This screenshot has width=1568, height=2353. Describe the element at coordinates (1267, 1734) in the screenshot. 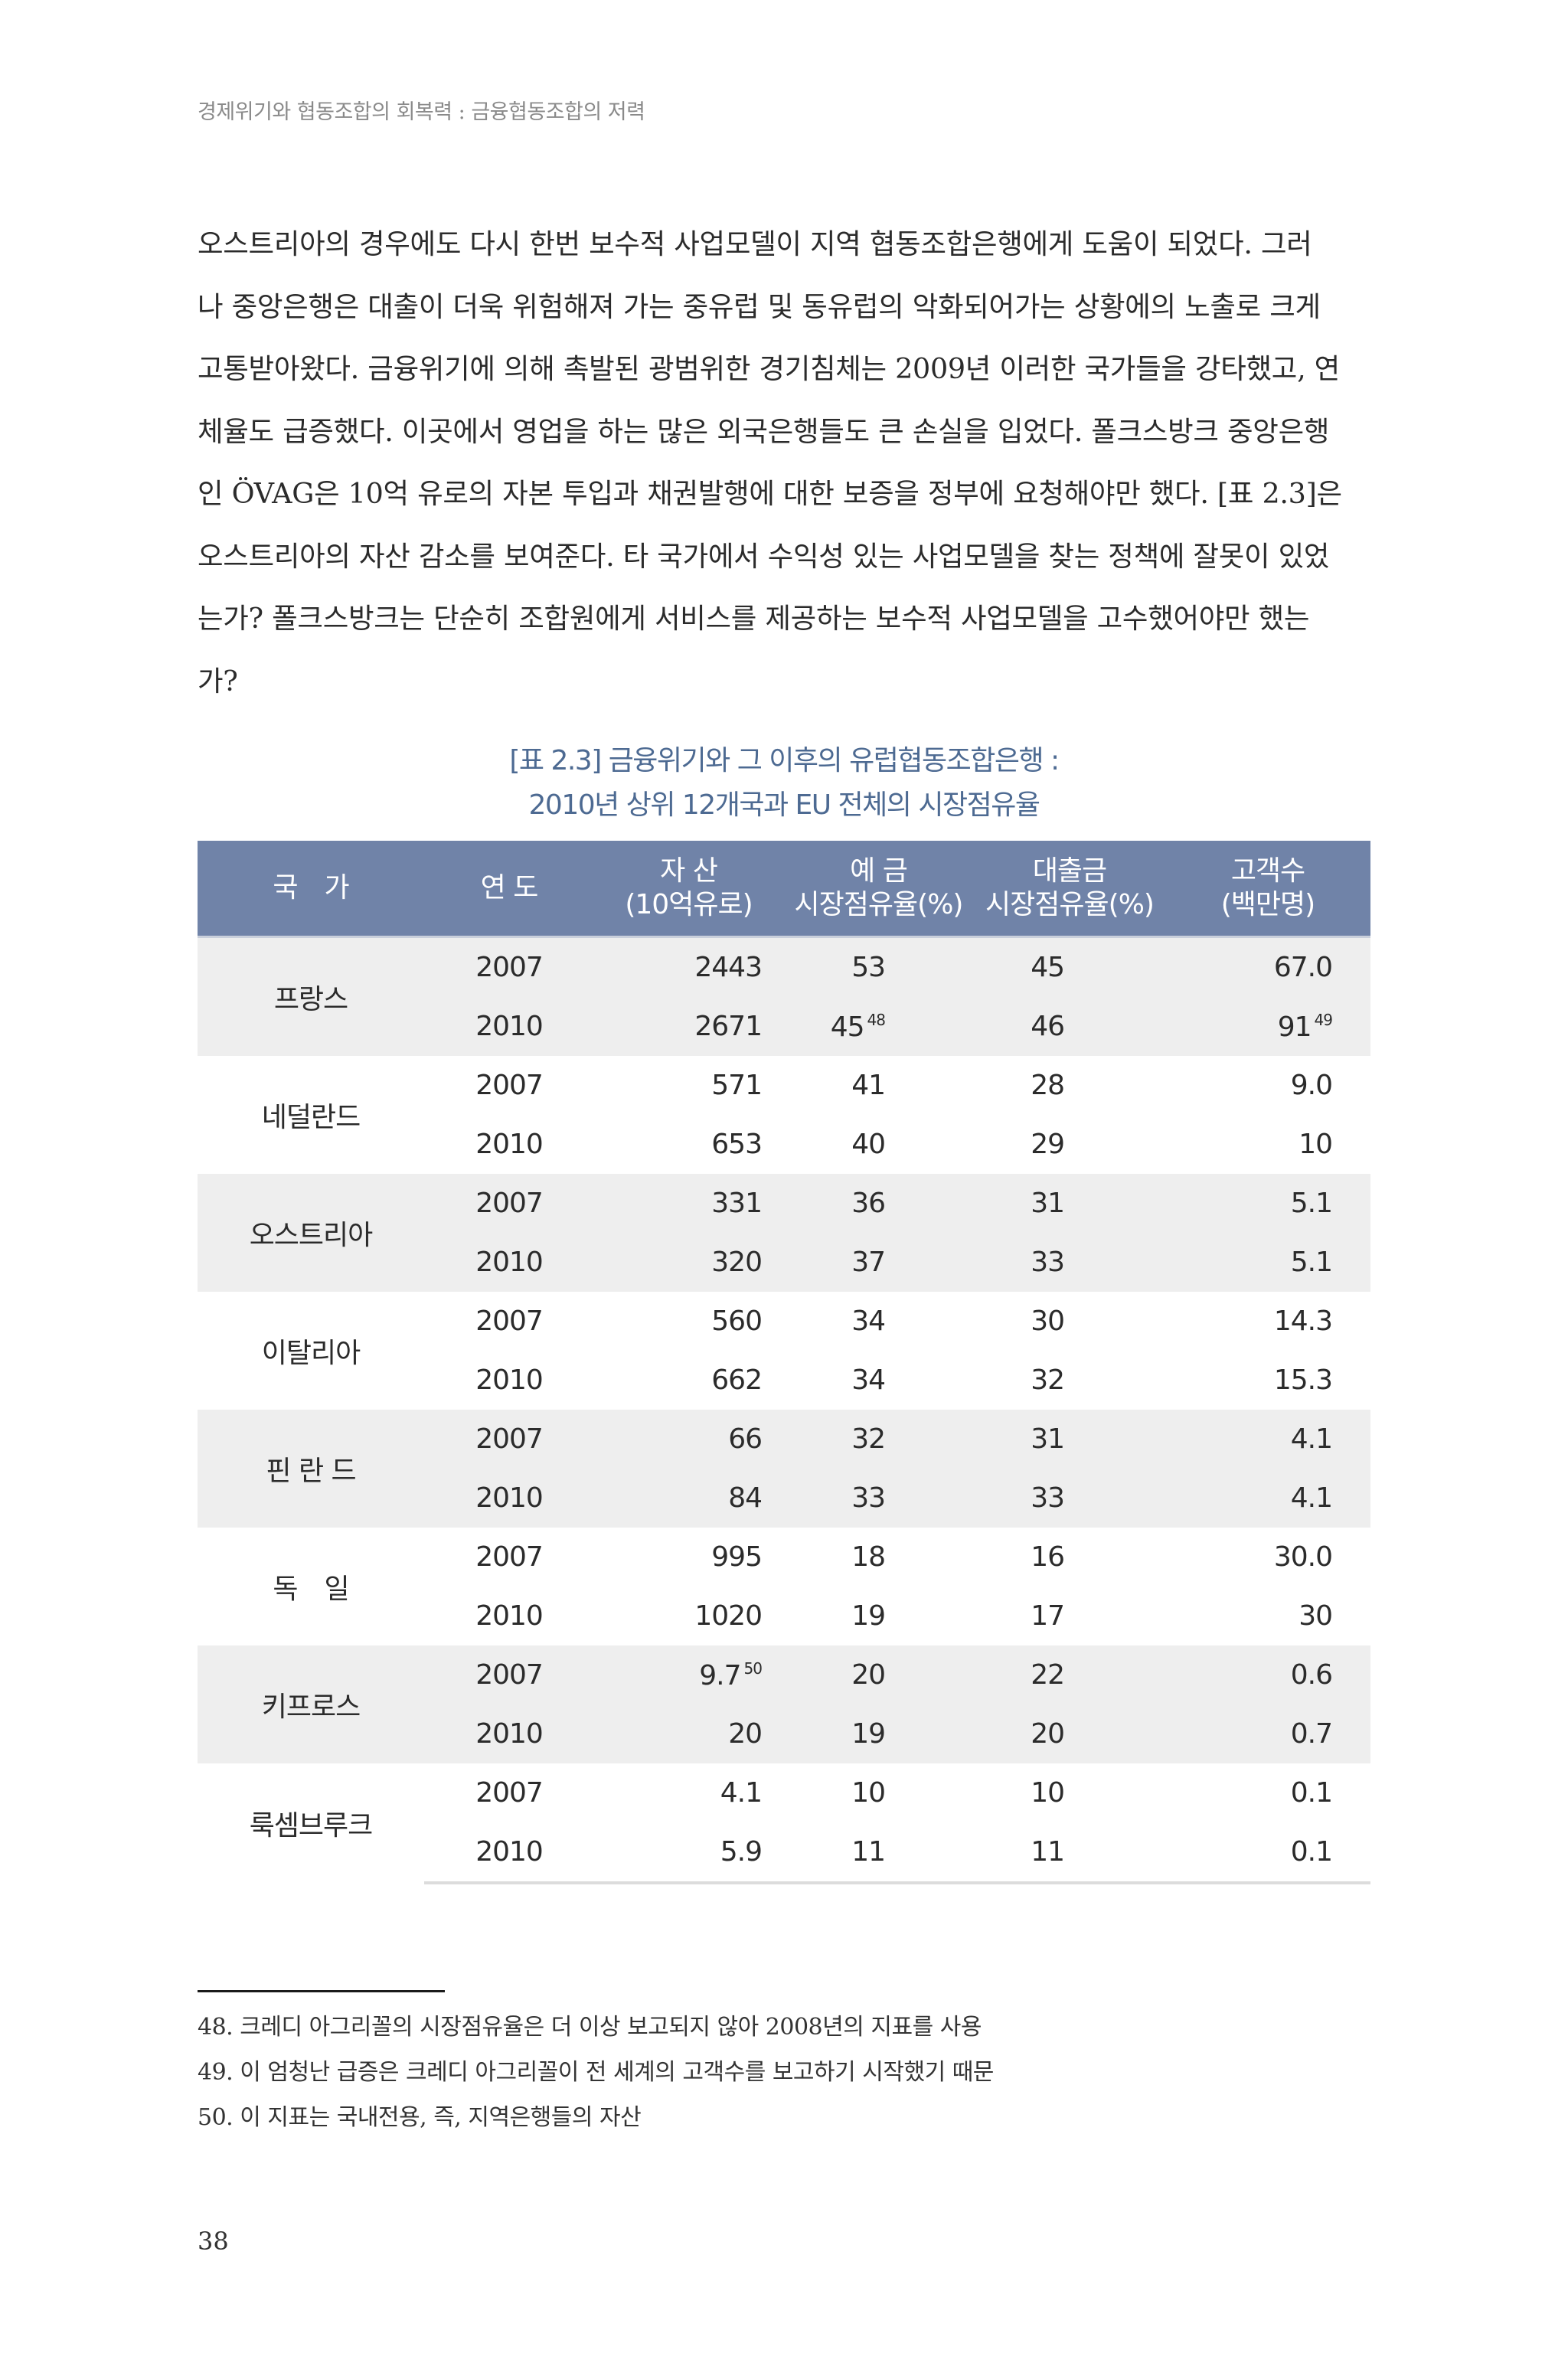

I see `cell-customers: 0.7` at that location.